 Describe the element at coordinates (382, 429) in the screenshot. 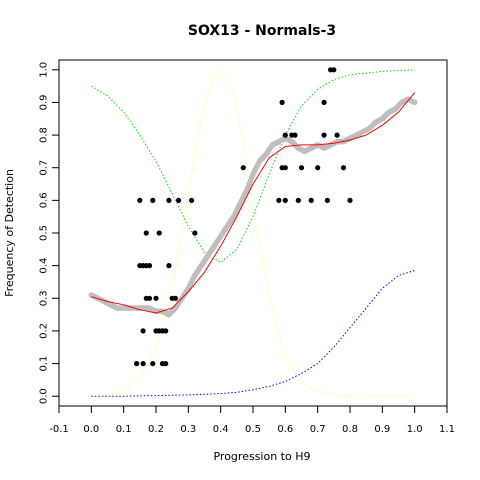

I see `x-tick-label: 0.9` at that location.